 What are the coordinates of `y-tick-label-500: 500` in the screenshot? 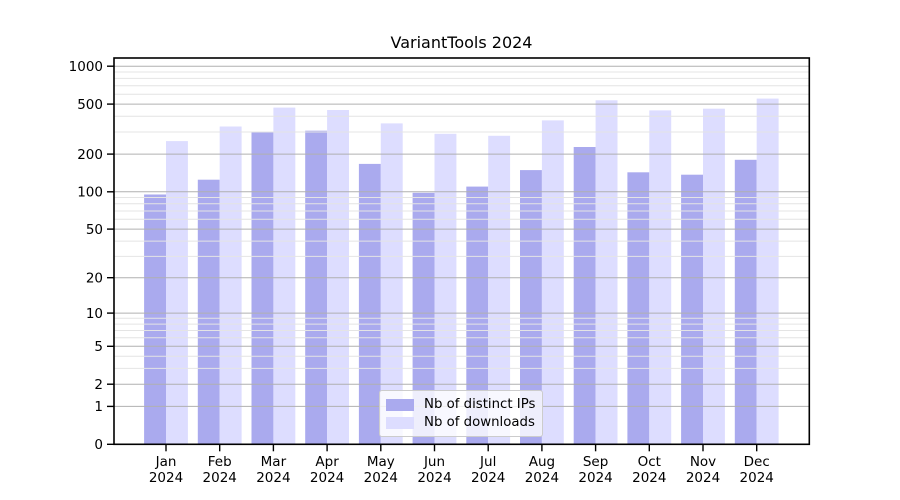 It's located at (90, 105).